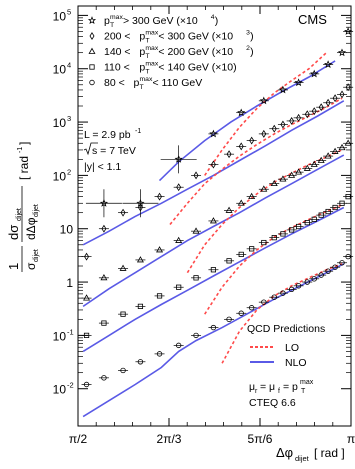 The width and height of the screenshot is (355, 469). Describe the element at coordinates (284, 452) in the screenshot. I see `x-title-main: Δφ` at that location.